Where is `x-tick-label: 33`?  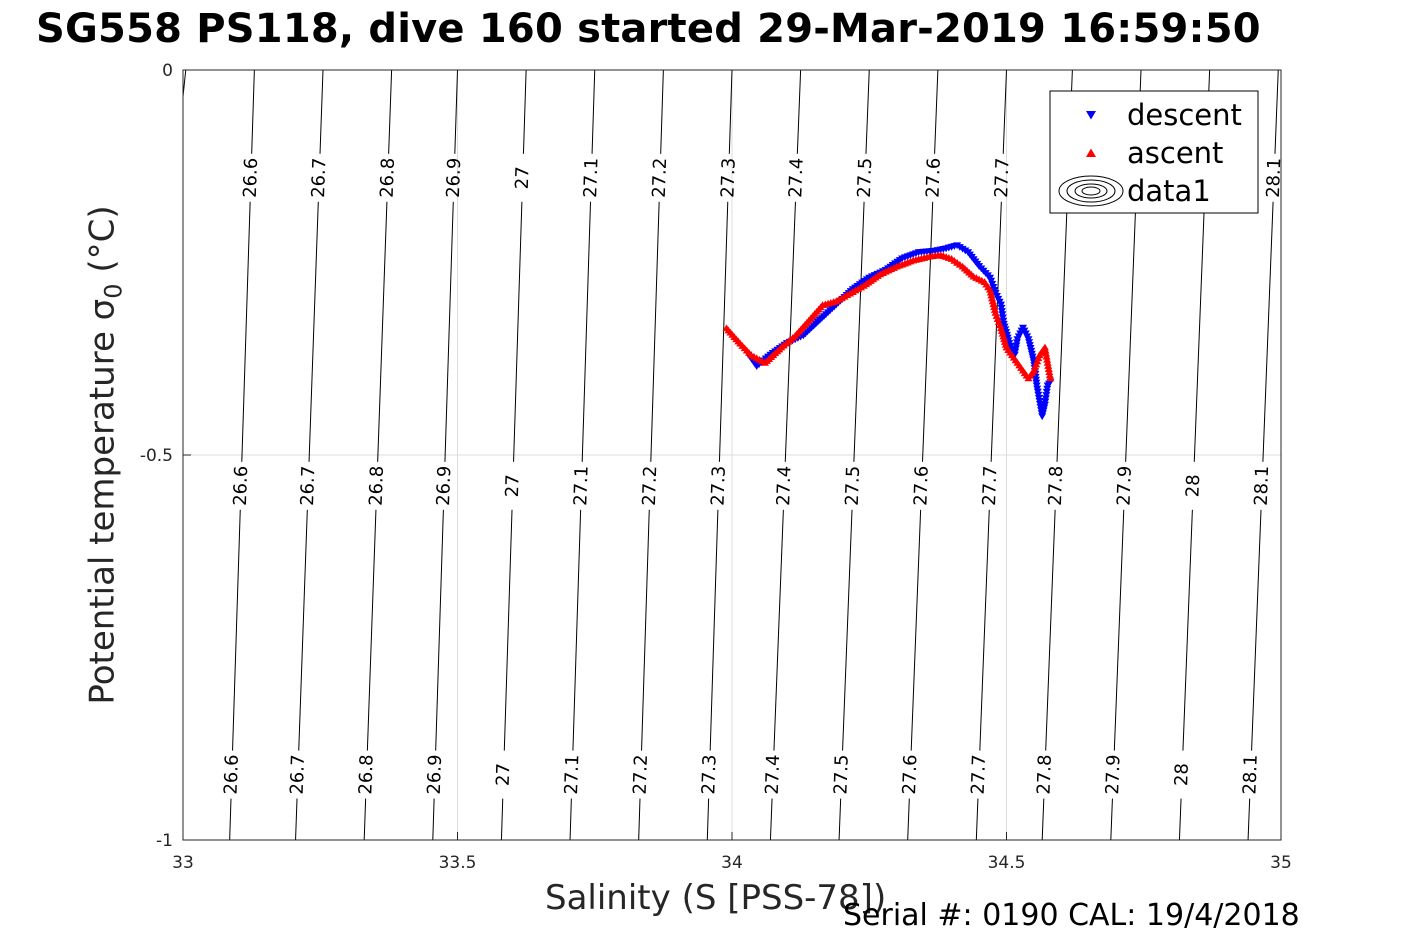
x-tick-label: 33 is located at coordinates (183, 863).